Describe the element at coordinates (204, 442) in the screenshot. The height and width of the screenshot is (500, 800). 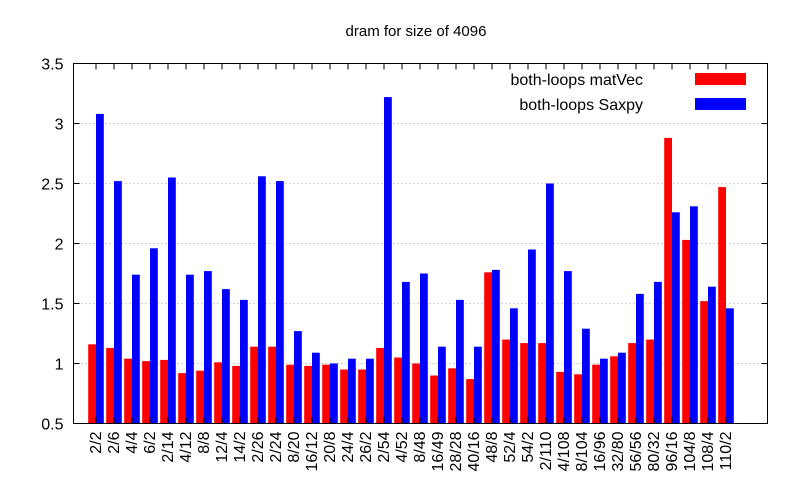
I see `x-tick-label: 8/8` at that location.